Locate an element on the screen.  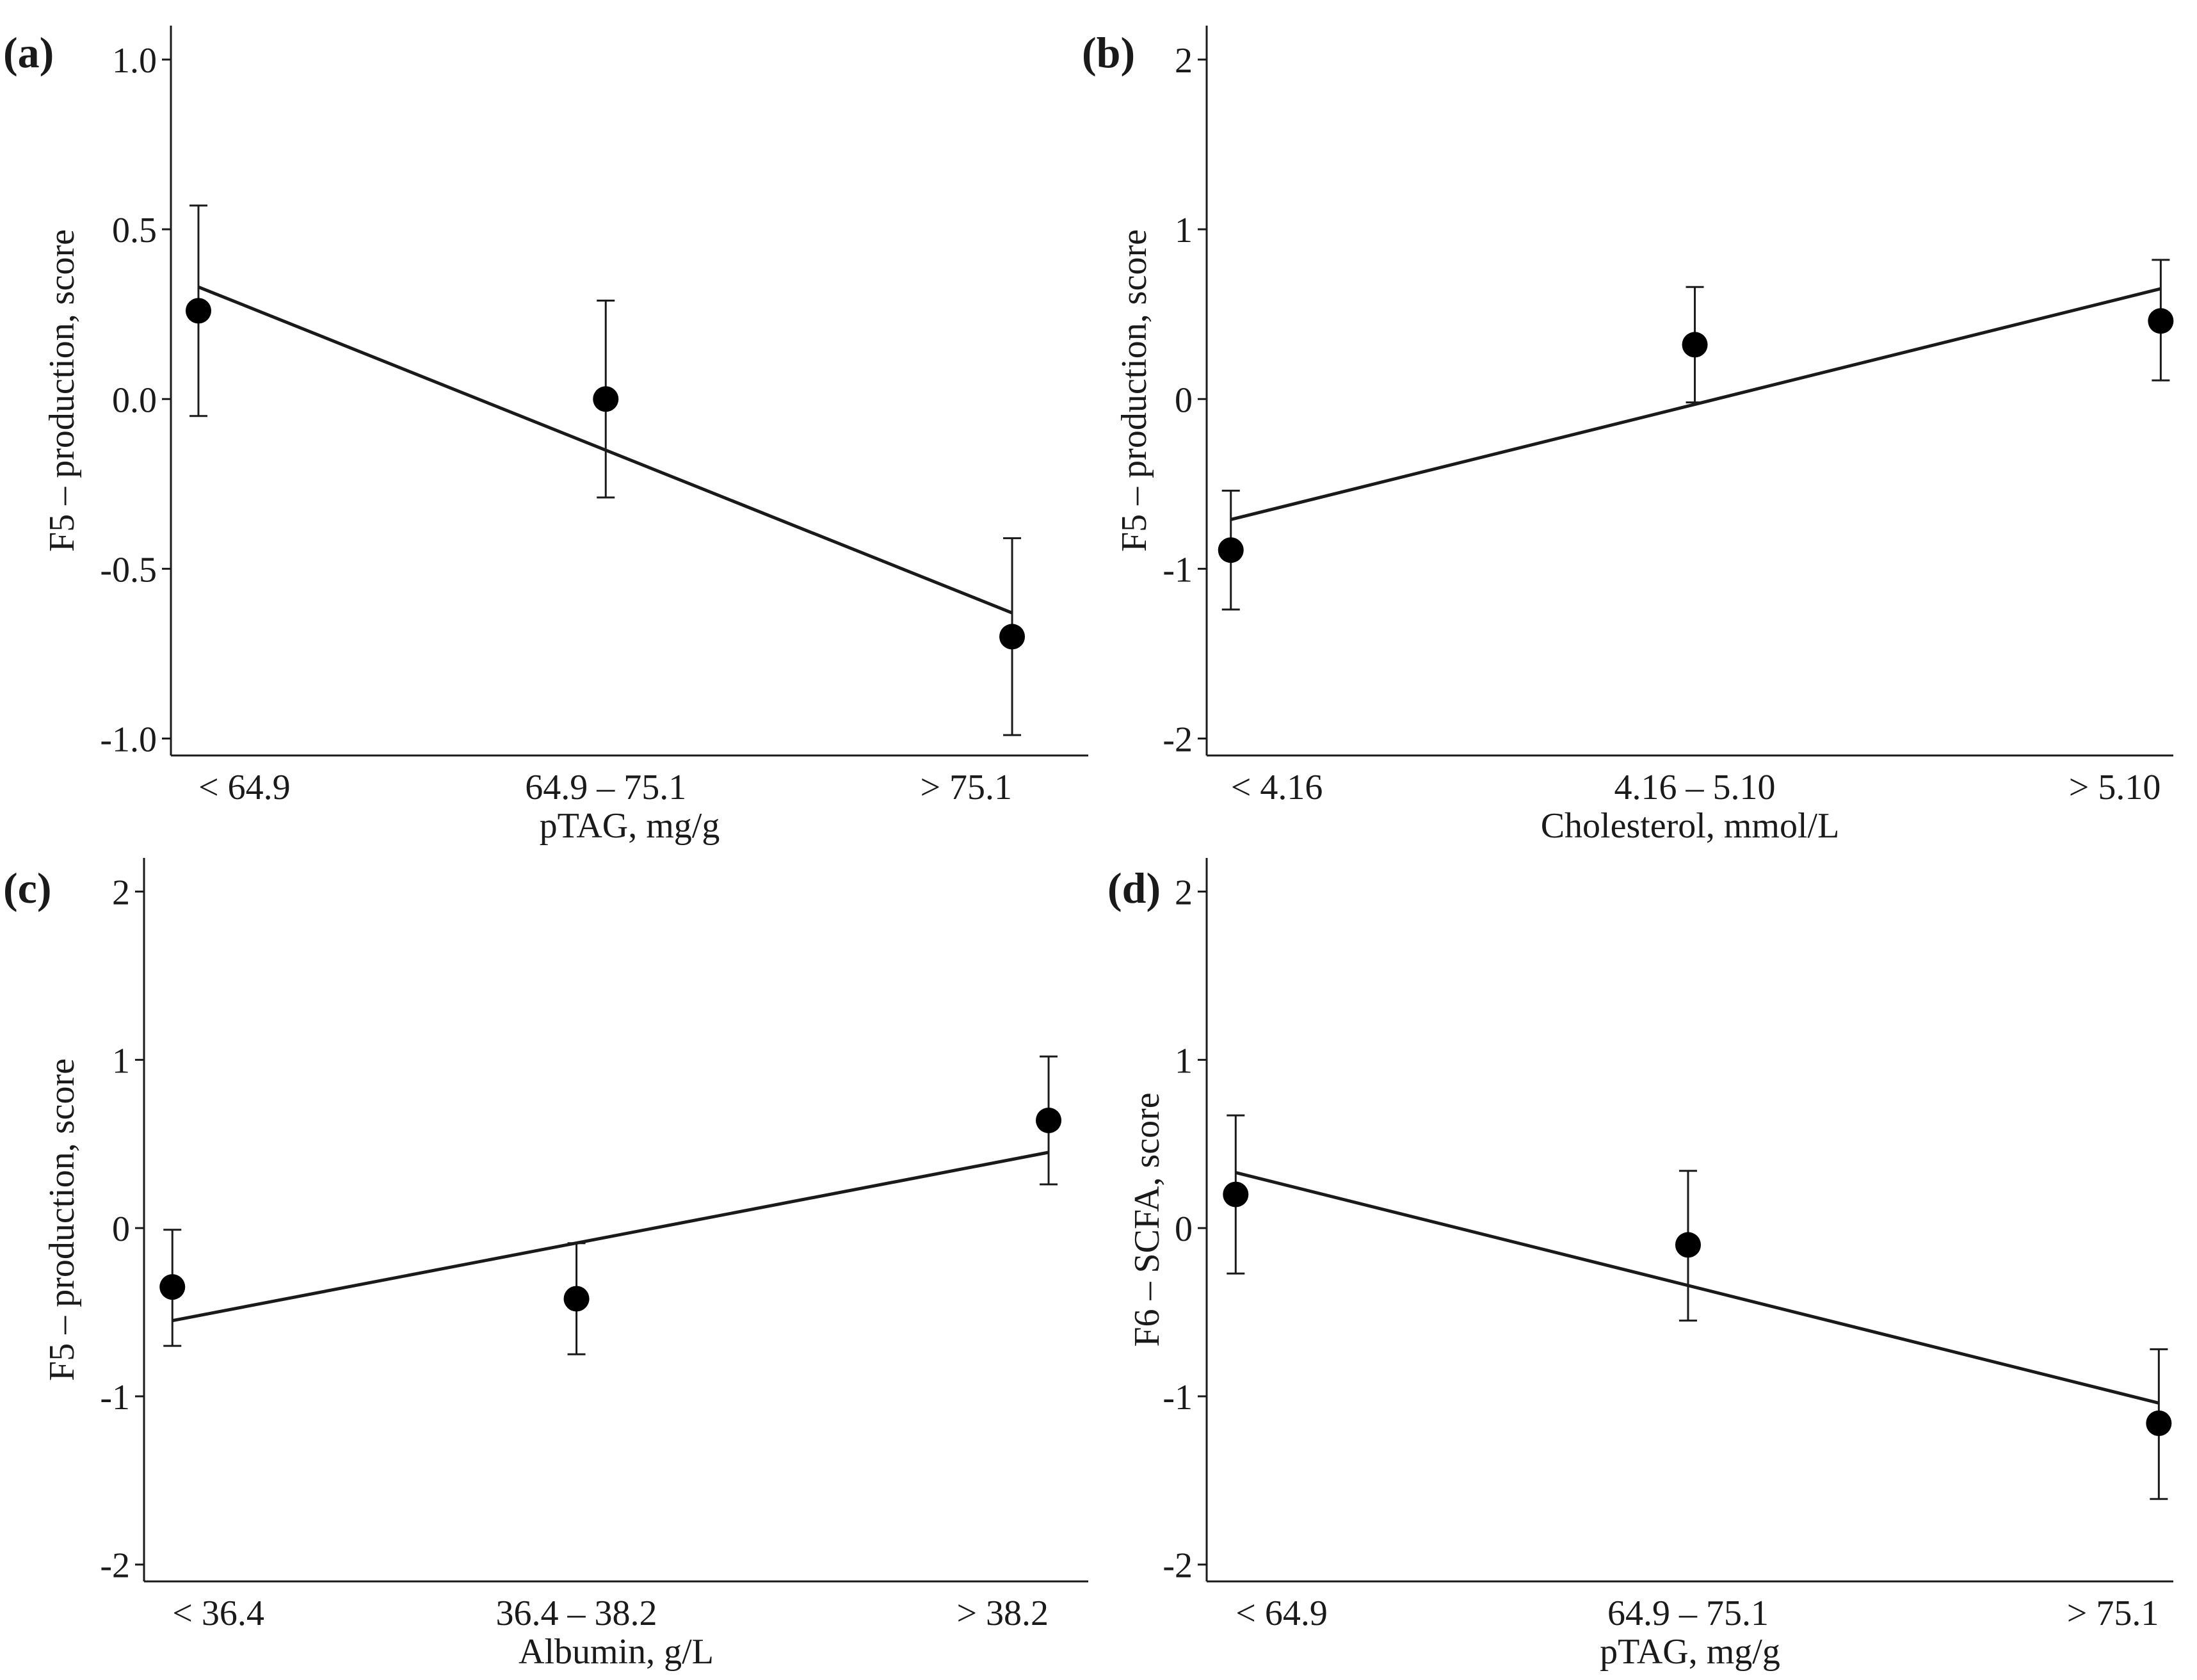
x-axis-title: Cholesterol, mmol/L is located at coordinates (1690, 826).